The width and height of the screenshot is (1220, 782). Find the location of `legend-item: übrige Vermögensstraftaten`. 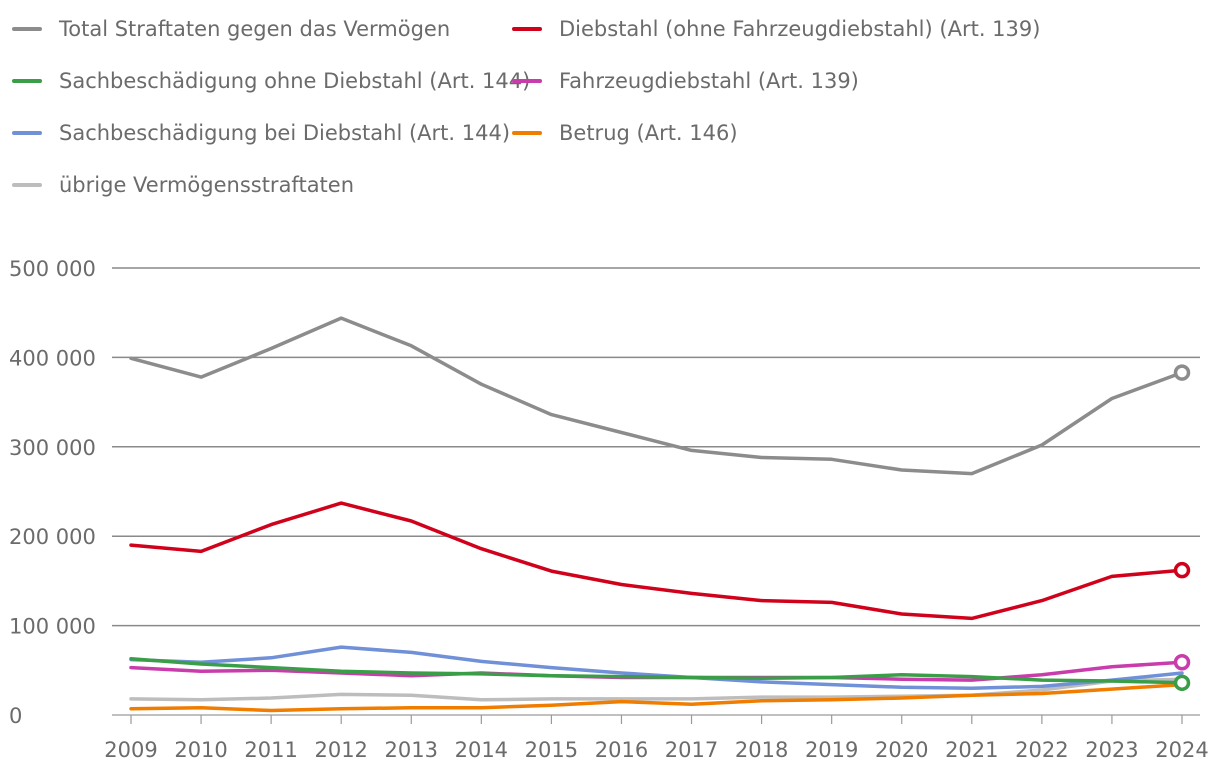

legend-item: übrige Vermögensstraftaten is located at coordinates (183, 185).